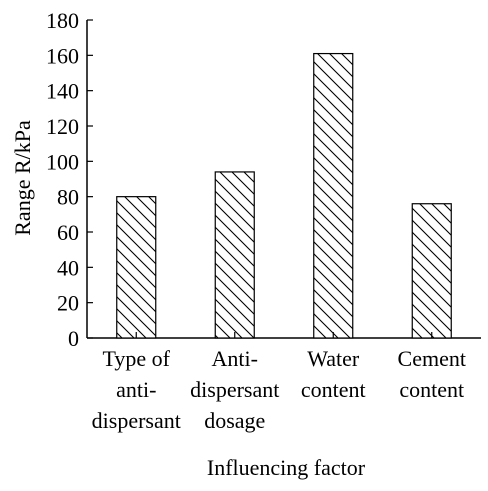  Describe the element at coordinates (62, 91) in the screenshot. I see `y-tick-label: 140` at that location.